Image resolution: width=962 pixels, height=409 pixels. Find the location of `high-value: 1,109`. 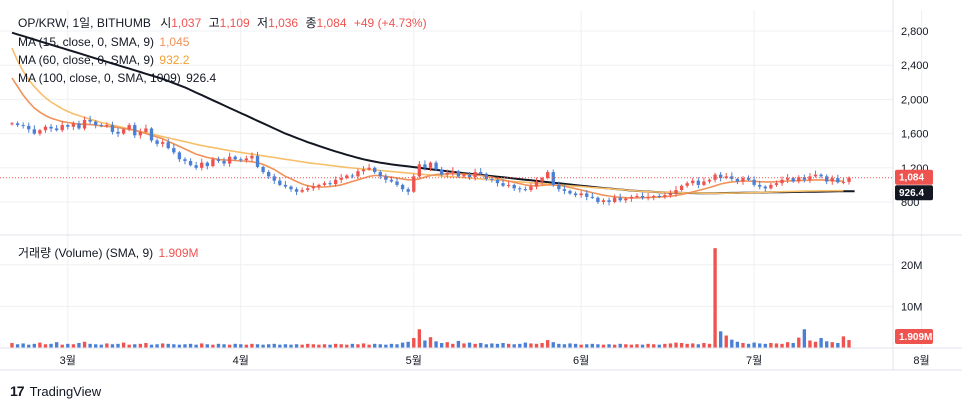

high-value: 1,109 is located at coordinates (234, 23).